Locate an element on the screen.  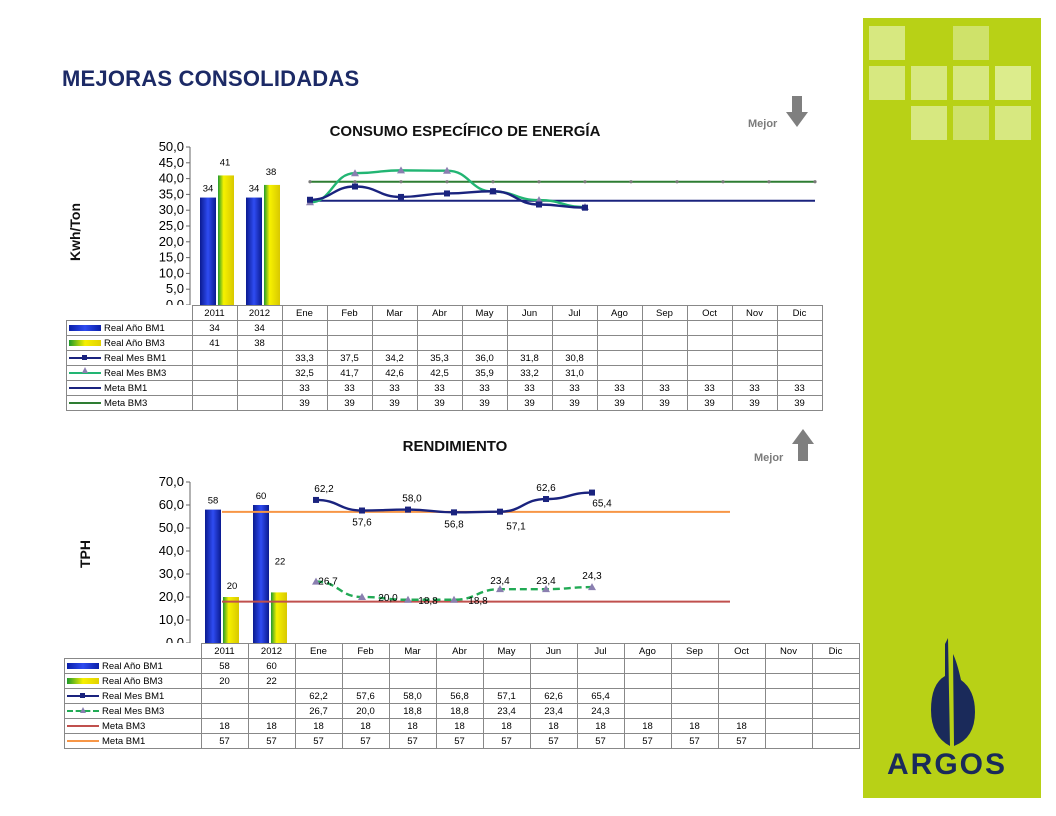
row-label: Real Mes BM1 is located at coordinates (129, 358).